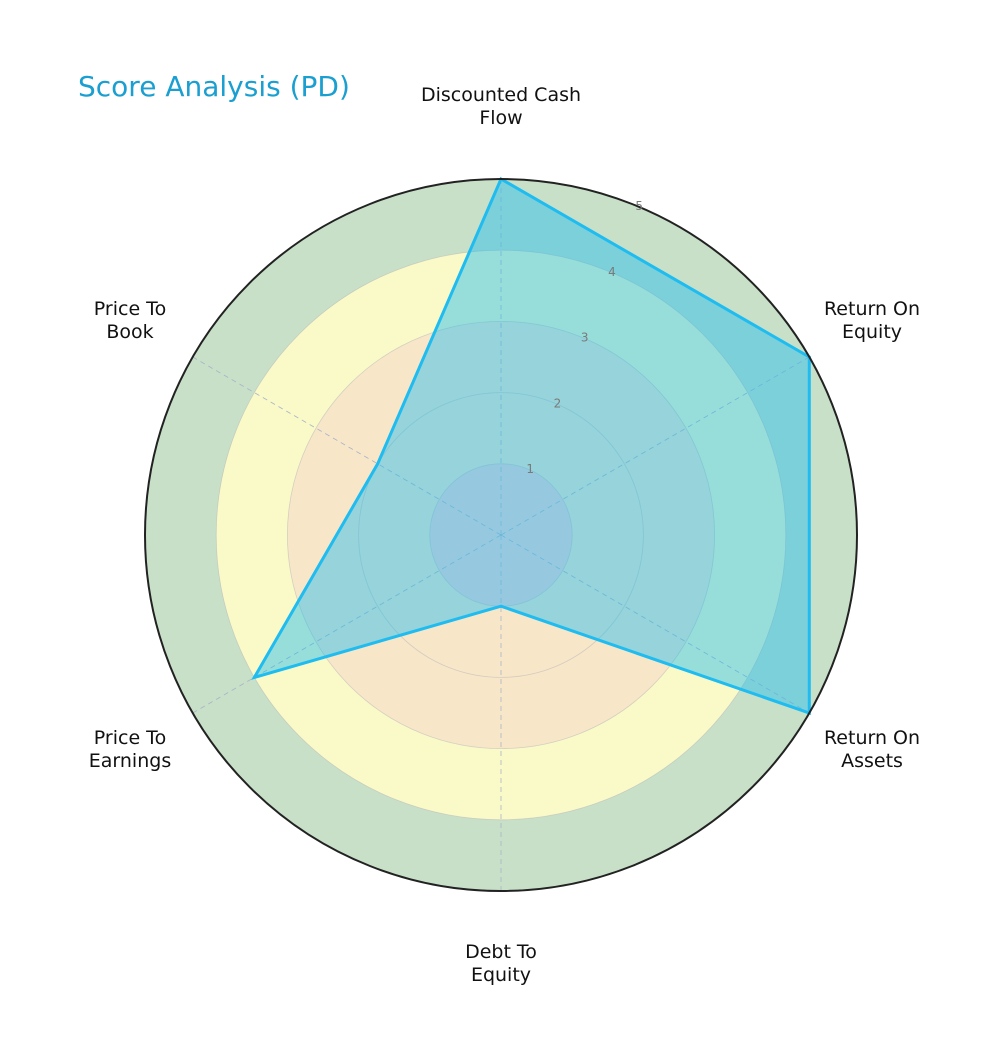  Describe the element at coordinates (612, 272) in the screenshot. I see `r-tick-label: 4` at that location.